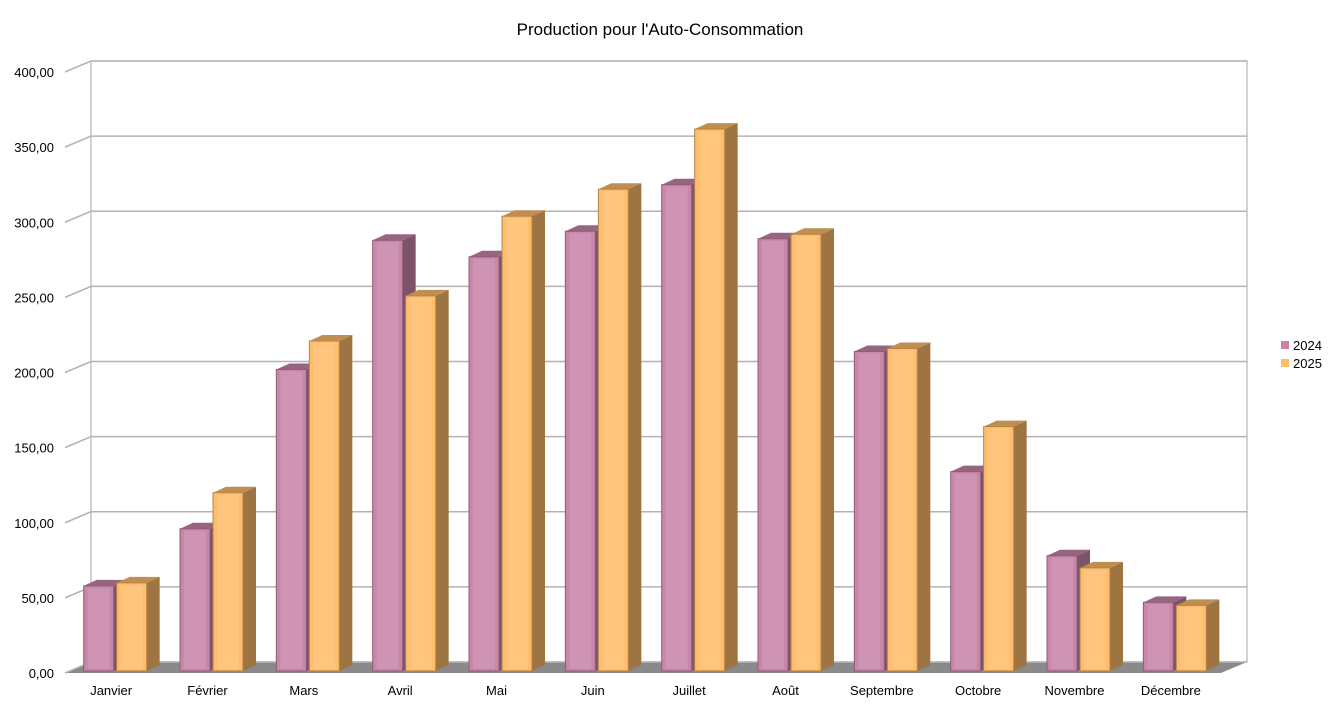 The image size is (1329, 707). I want to click on bar-2024-Septembre, so click(875, 508).